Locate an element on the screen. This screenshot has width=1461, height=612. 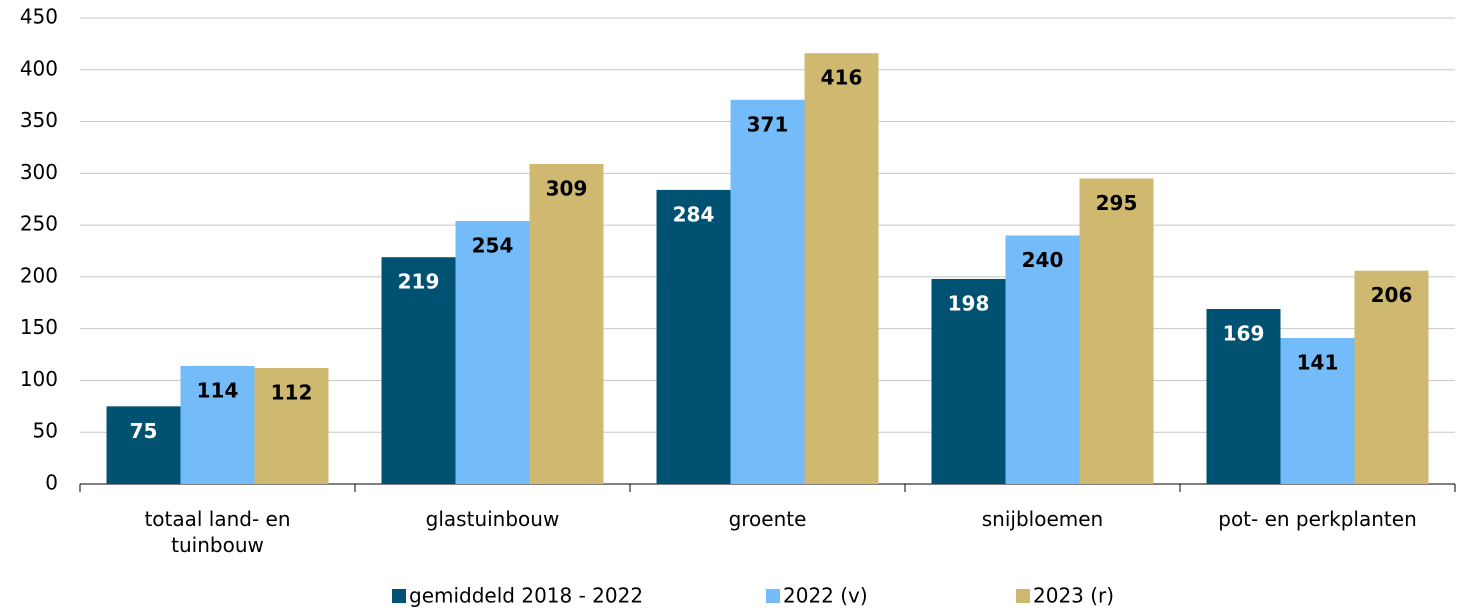
data-label: 295 is located at coordinates (1117, 203).